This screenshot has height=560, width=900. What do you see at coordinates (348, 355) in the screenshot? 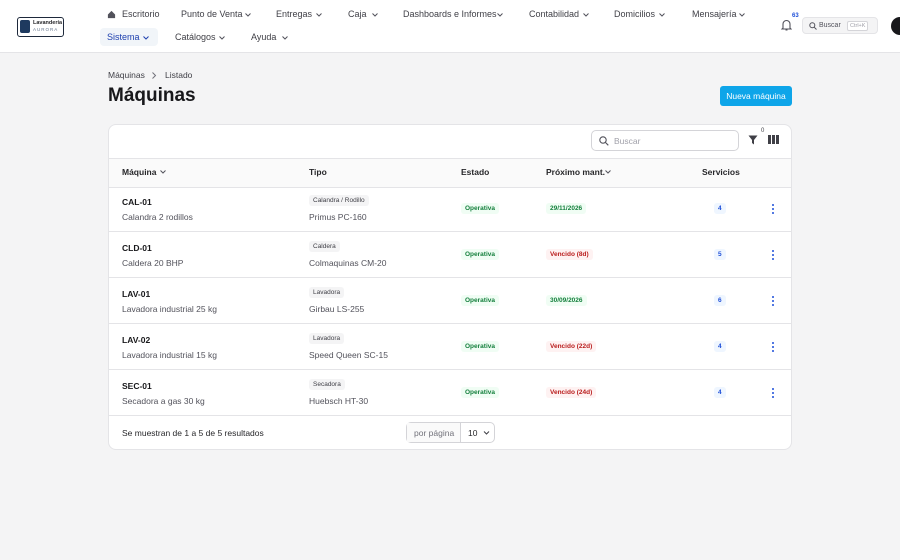
I see `machine-model: Speed Queen SC-15` at bounding box center [348, 355].